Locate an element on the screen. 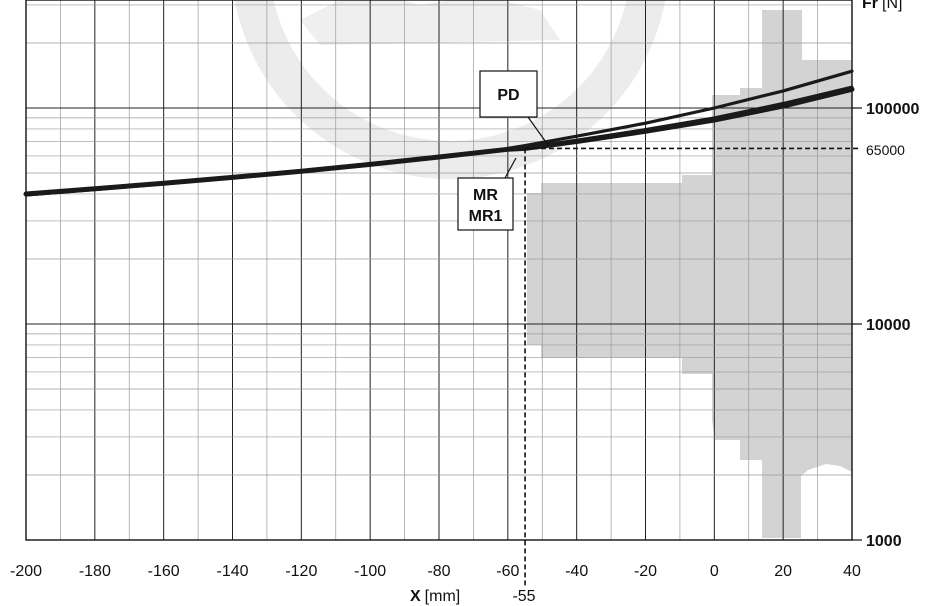 The image size is (930, 606). mr-label-box is located at coordinates (485, 204).